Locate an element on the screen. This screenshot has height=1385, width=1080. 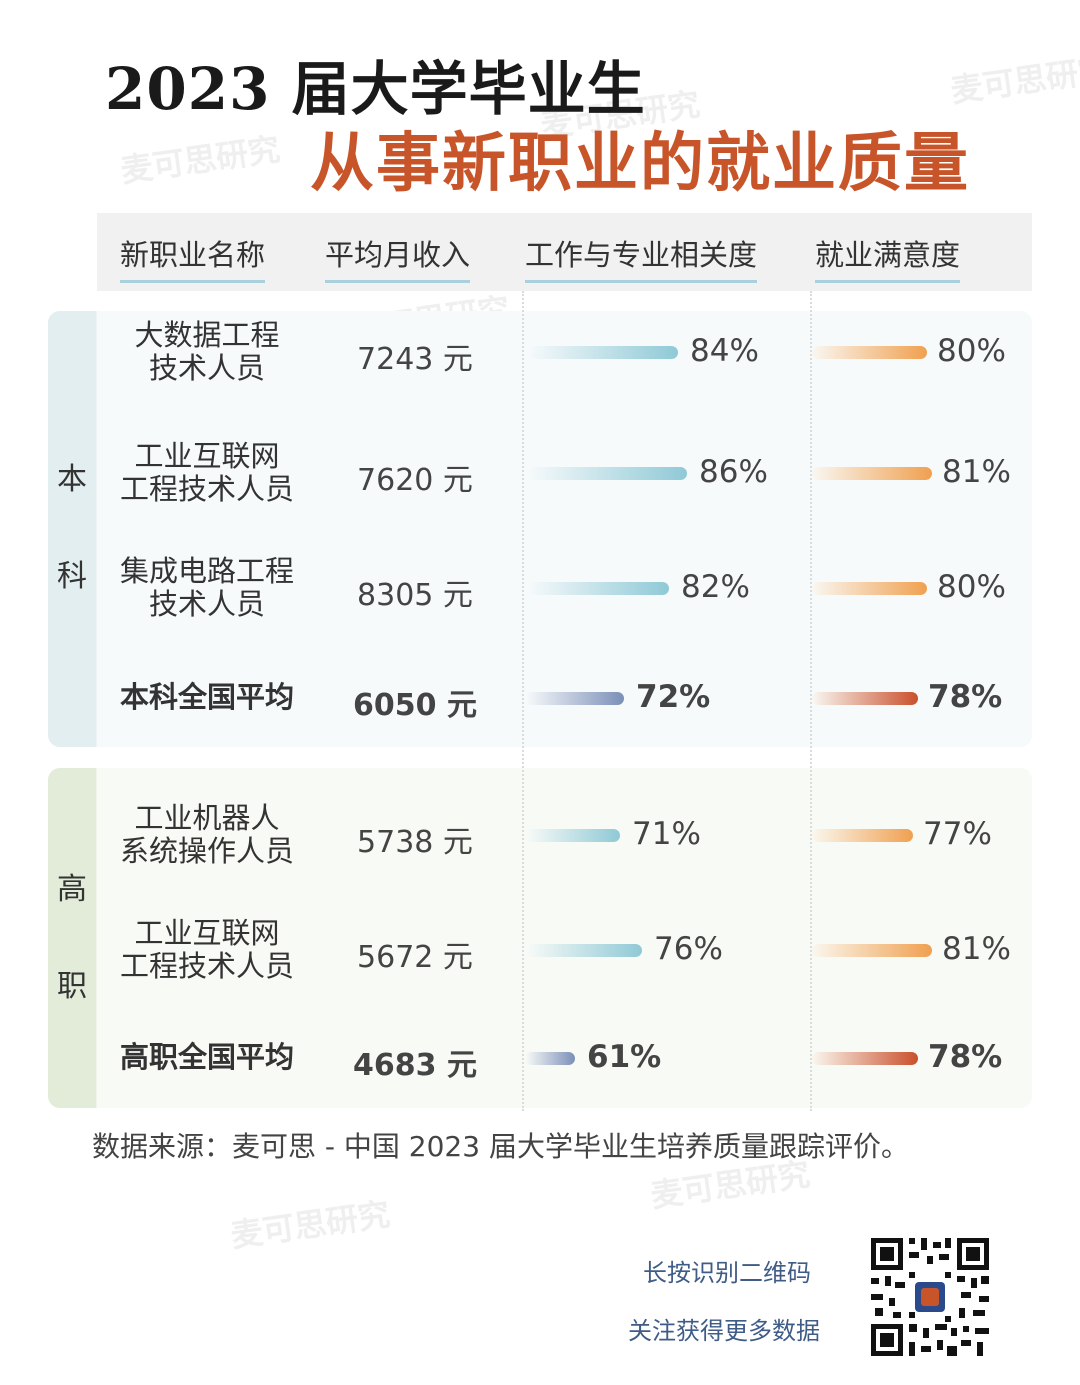
income-value: 6050 元 is located at coordinates (415, 705).